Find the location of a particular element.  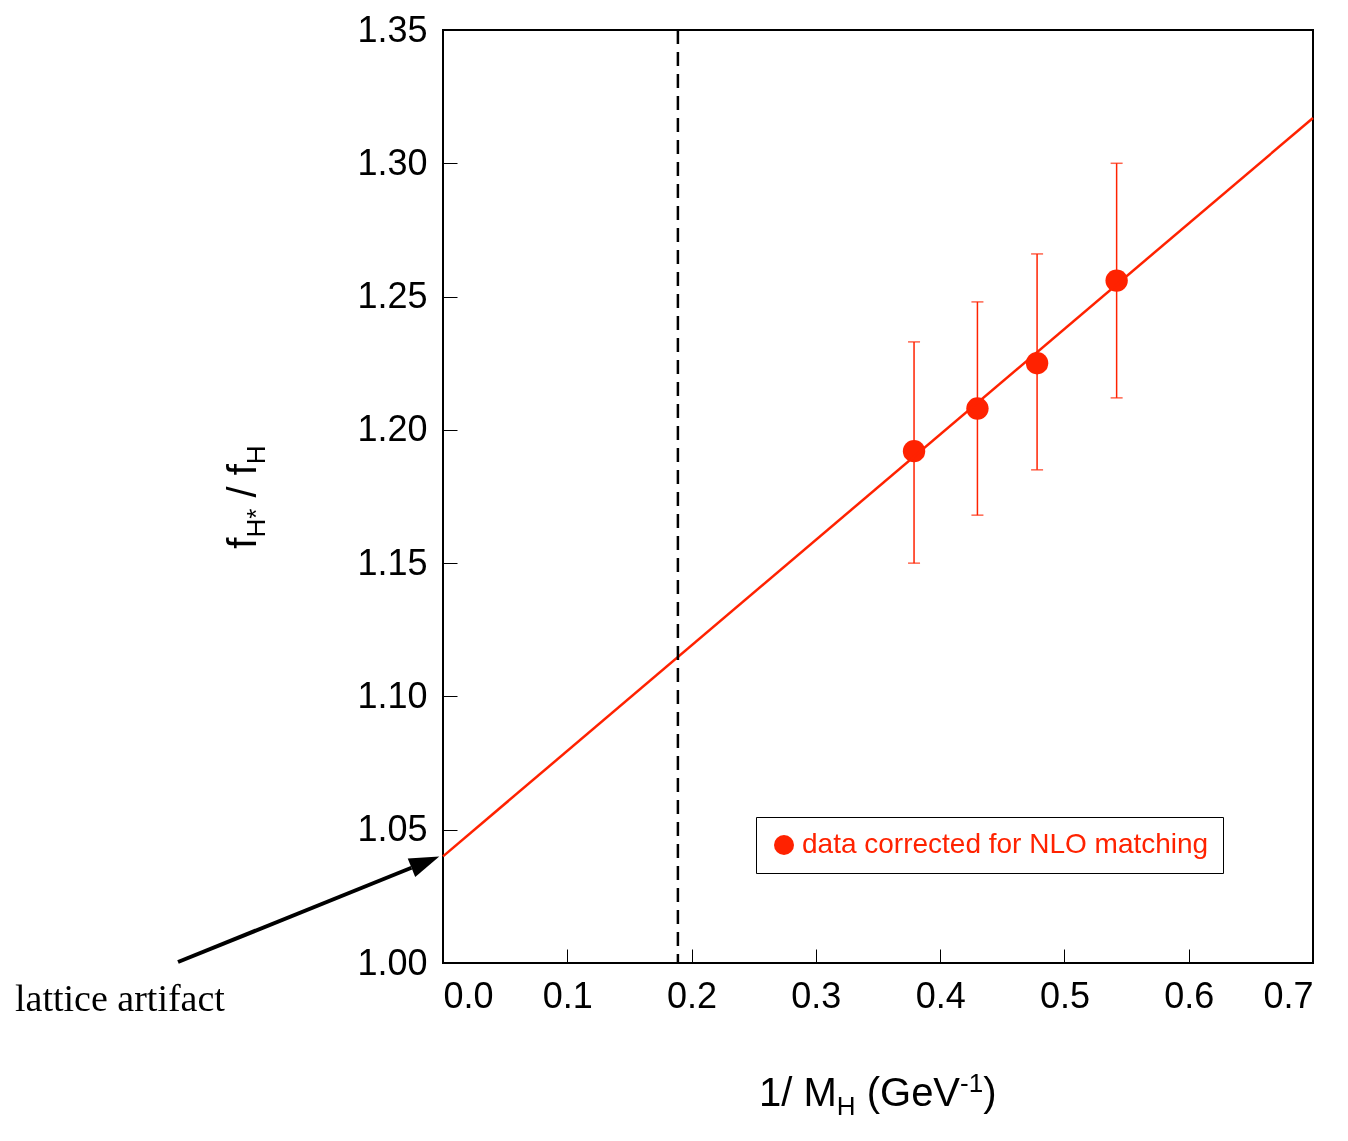

y-tick-label: 1.25 is located at coordinates (392, 296).